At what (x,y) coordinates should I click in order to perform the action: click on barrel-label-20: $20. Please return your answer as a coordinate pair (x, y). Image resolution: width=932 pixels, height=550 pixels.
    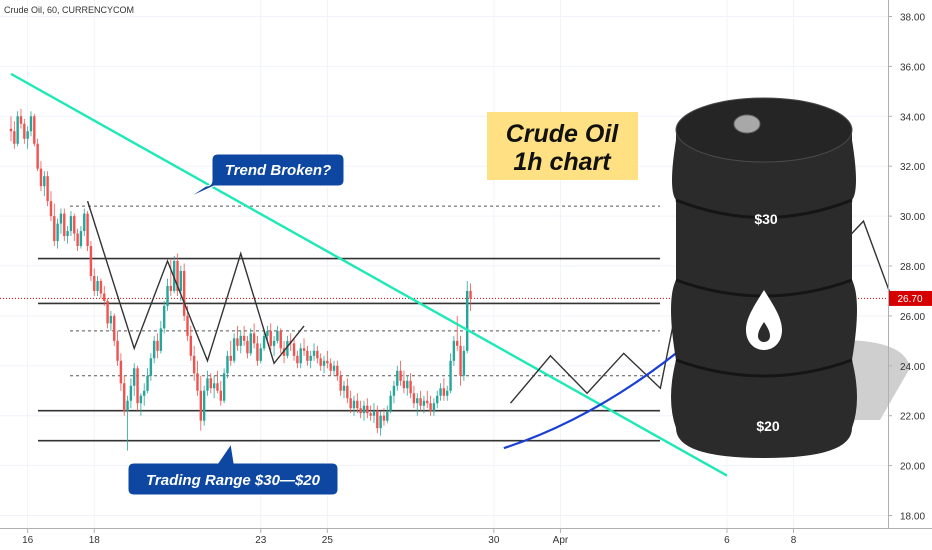
    Looking at the image, I should click on (768, 426).